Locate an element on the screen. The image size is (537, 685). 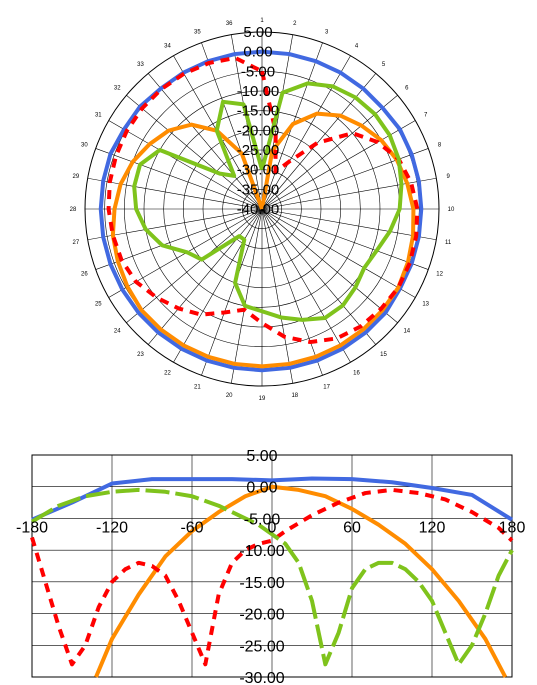
polar-angle-label: 33 is located at coordinates (140, 65).